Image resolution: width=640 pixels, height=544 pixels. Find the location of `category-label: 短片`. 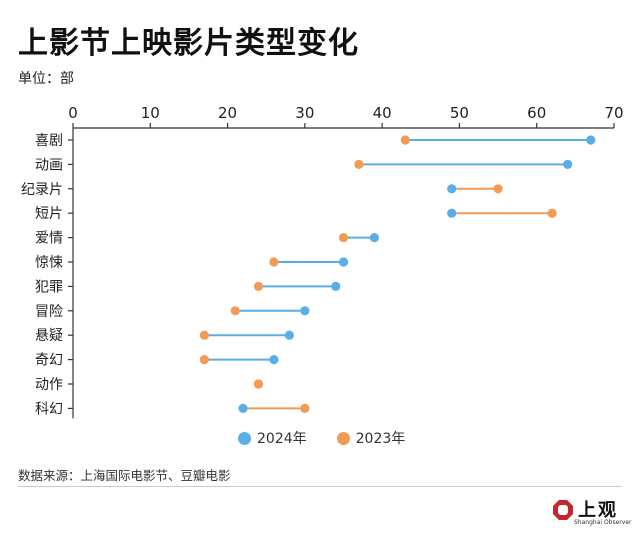

category-label: 短片 is located at coordinates (49, 214).